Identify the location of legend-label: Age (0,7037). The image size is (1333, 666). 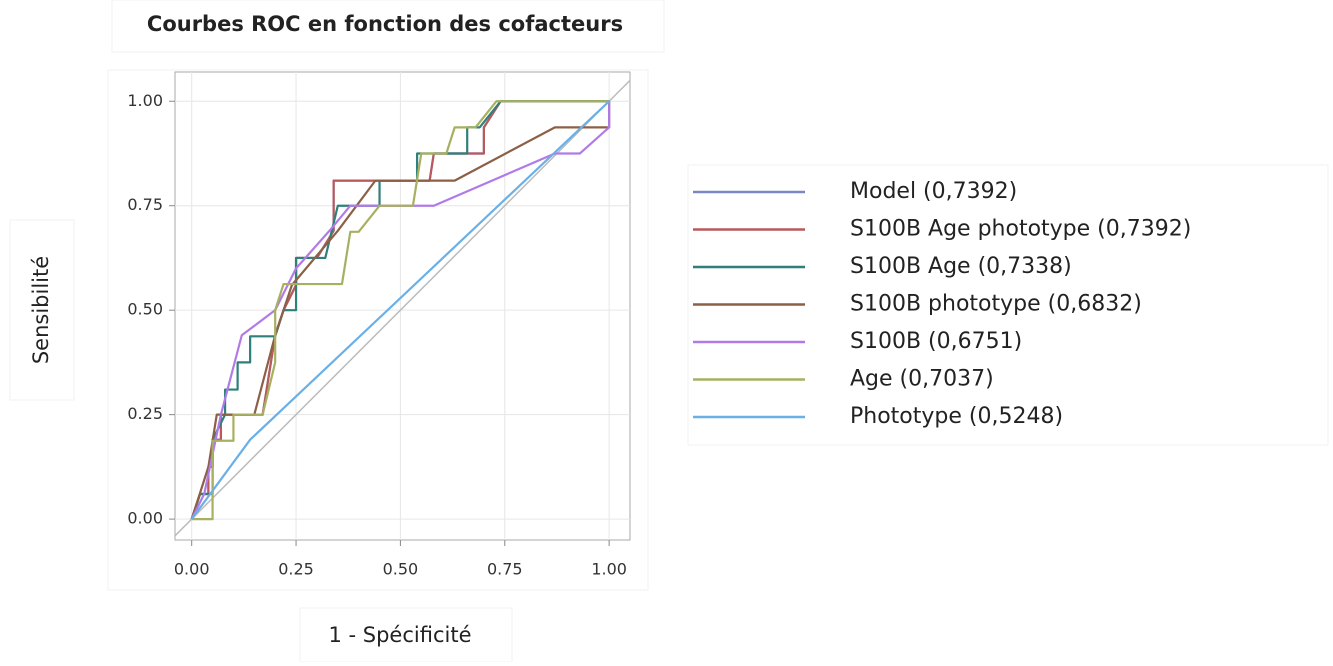
(922, 379).